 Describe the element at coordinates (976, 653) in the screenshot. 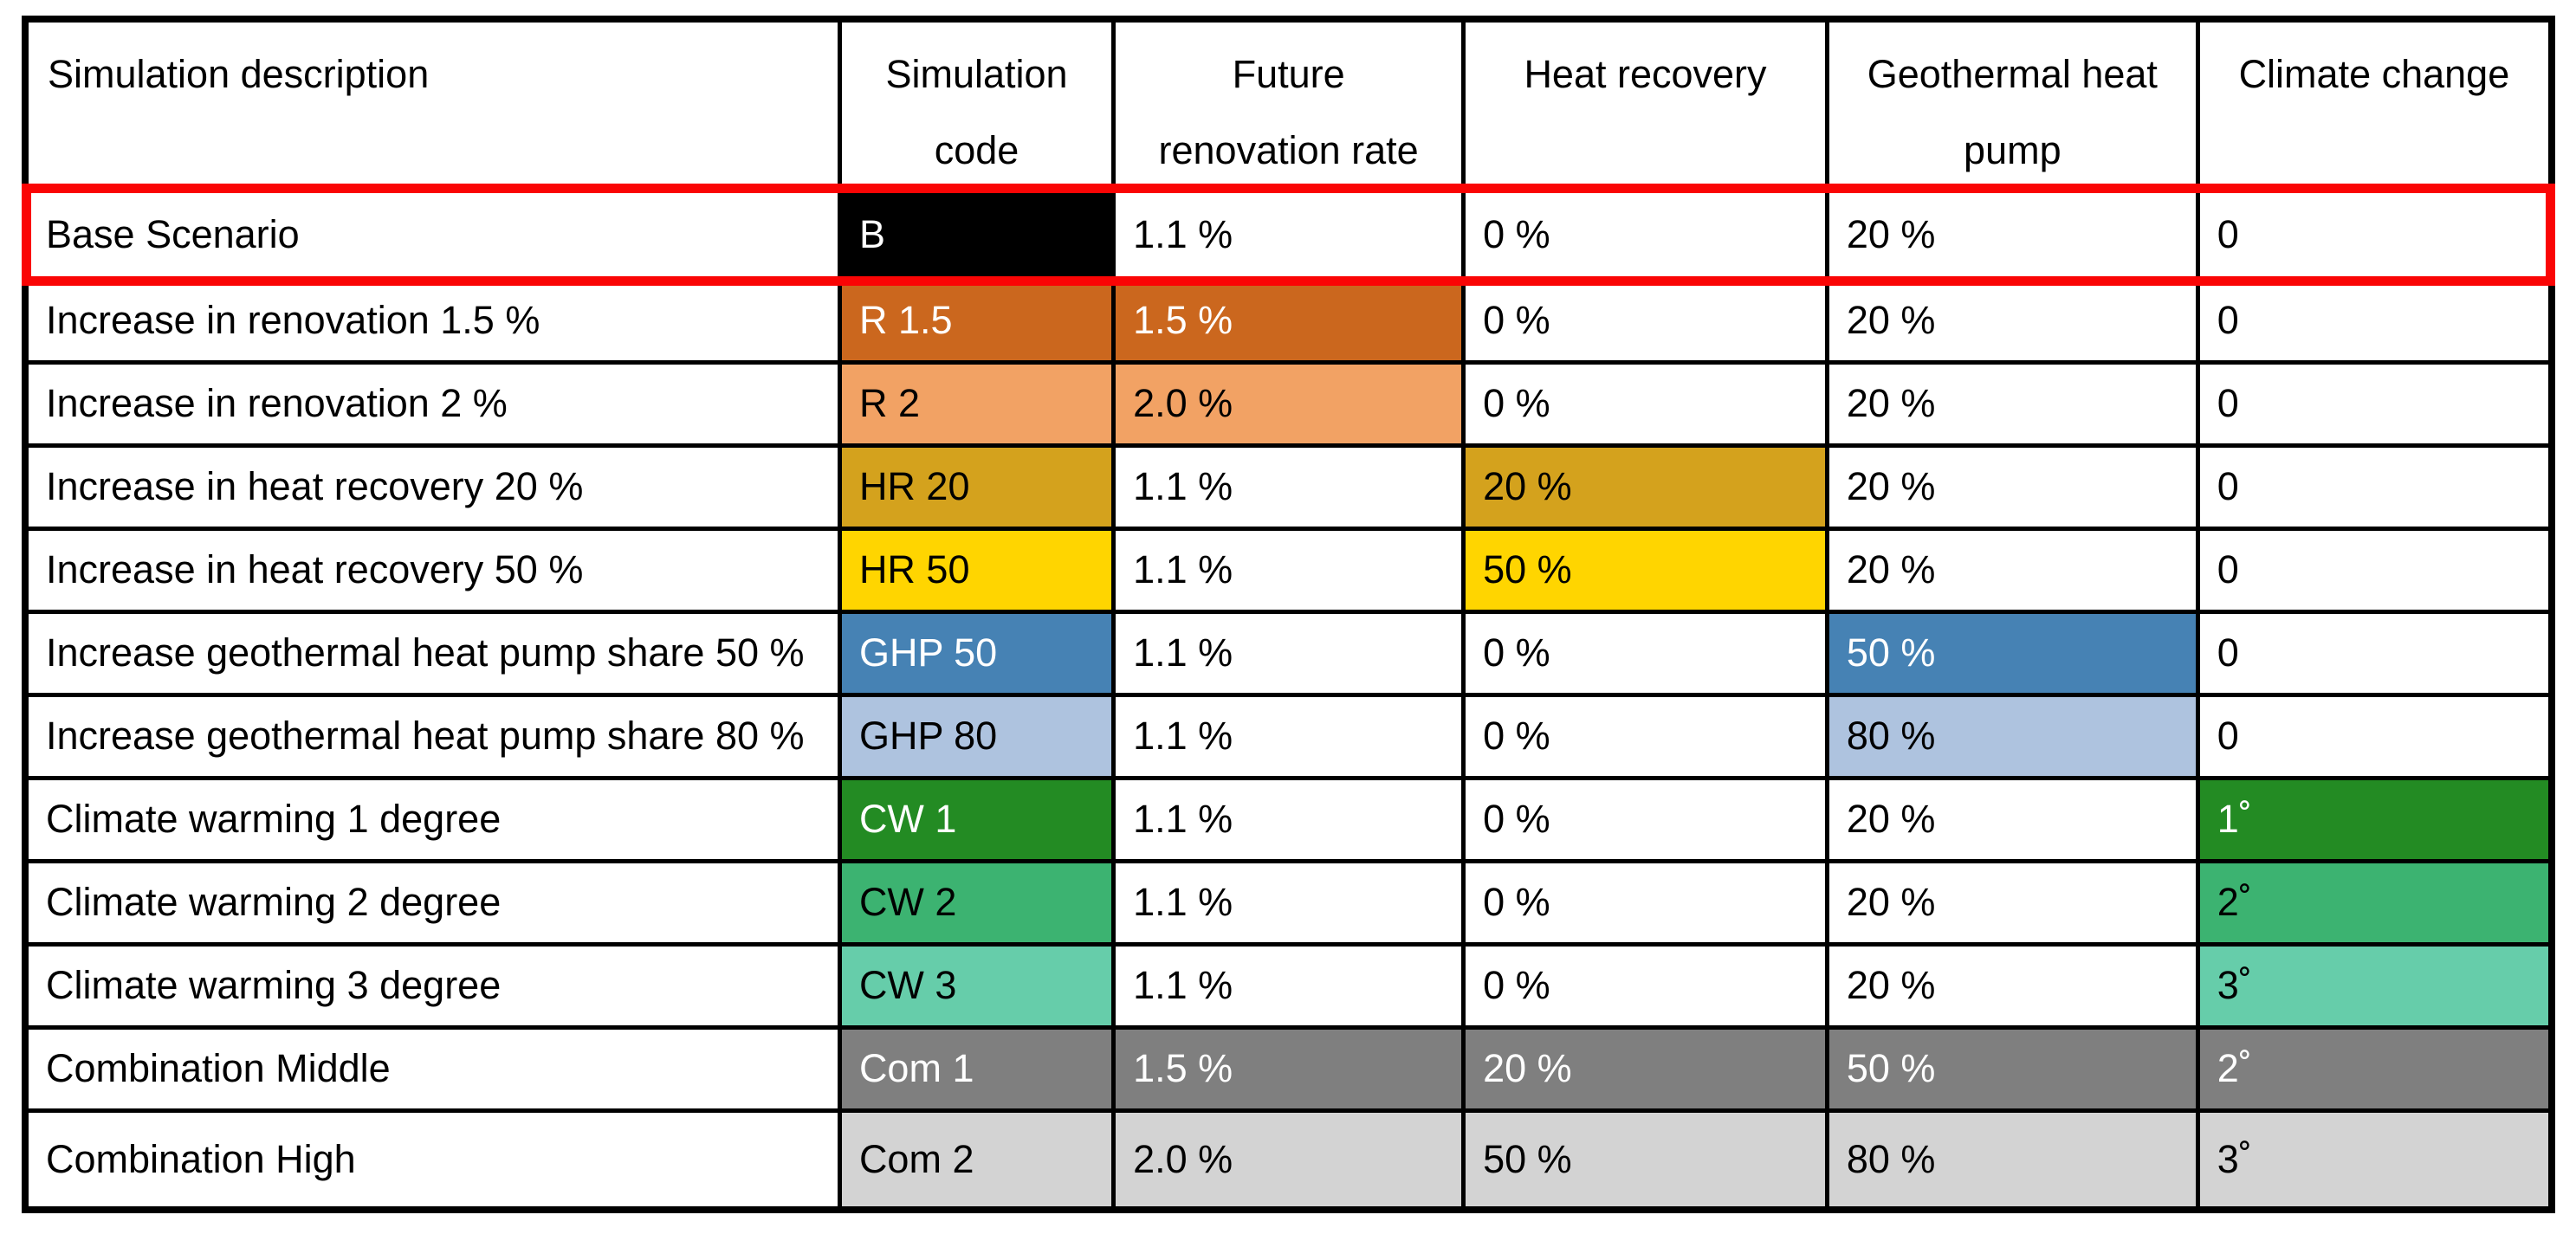

I see `cell-simulation-code: GHP 50` at that location.